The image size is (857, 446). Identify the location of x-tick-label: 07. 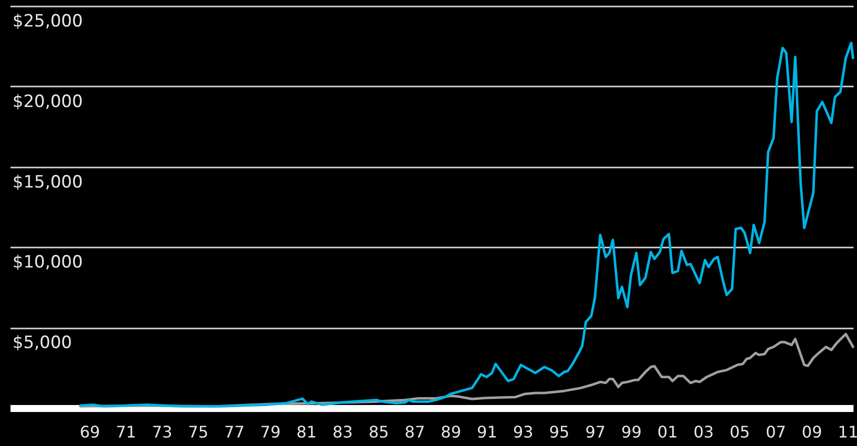
(776, 432).